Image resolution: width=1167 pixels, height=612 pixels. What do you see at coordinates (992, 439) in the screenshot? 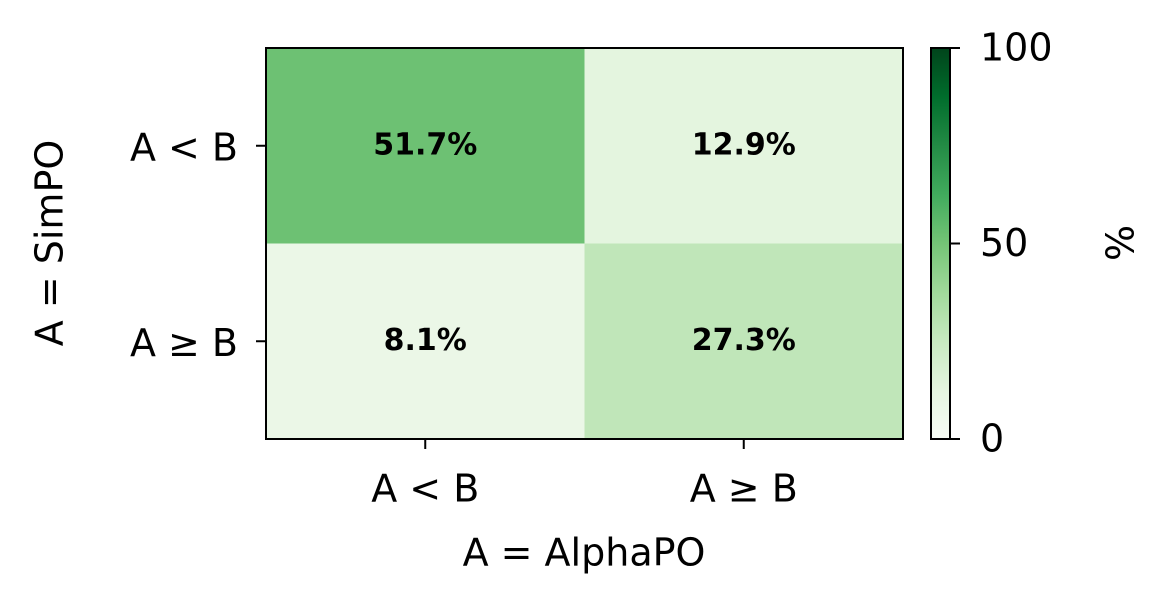
I see `colorbar-tick-label: 0` at bounding box center [992, 439].